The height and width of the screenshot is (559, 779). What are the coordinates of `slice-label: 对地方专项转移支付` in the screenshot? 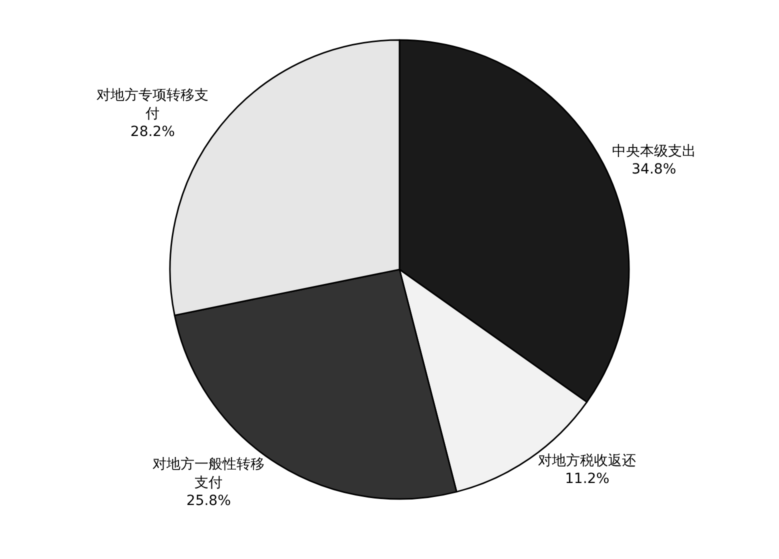 It's located at (152, 105).